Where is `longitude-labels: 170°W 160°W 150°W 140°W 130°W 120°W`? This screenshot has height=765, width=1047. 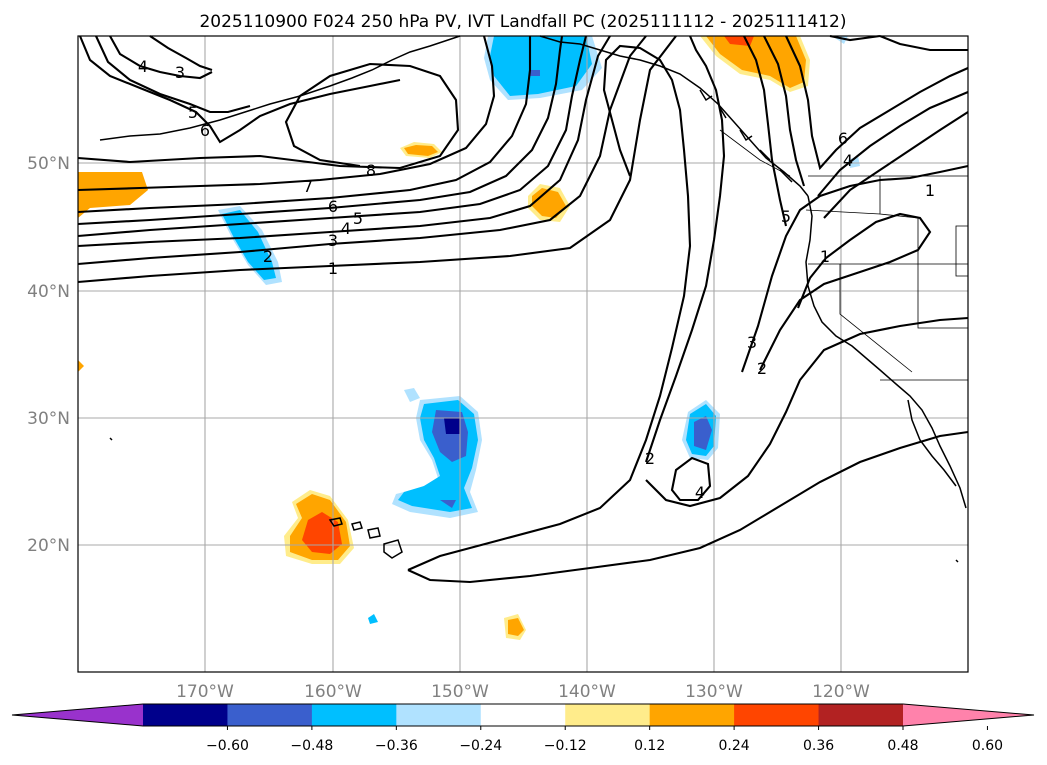 longitude-labels: 170°W 160°W 150°W 140°W 130°W 120°W is located at coordinates (523, 692).